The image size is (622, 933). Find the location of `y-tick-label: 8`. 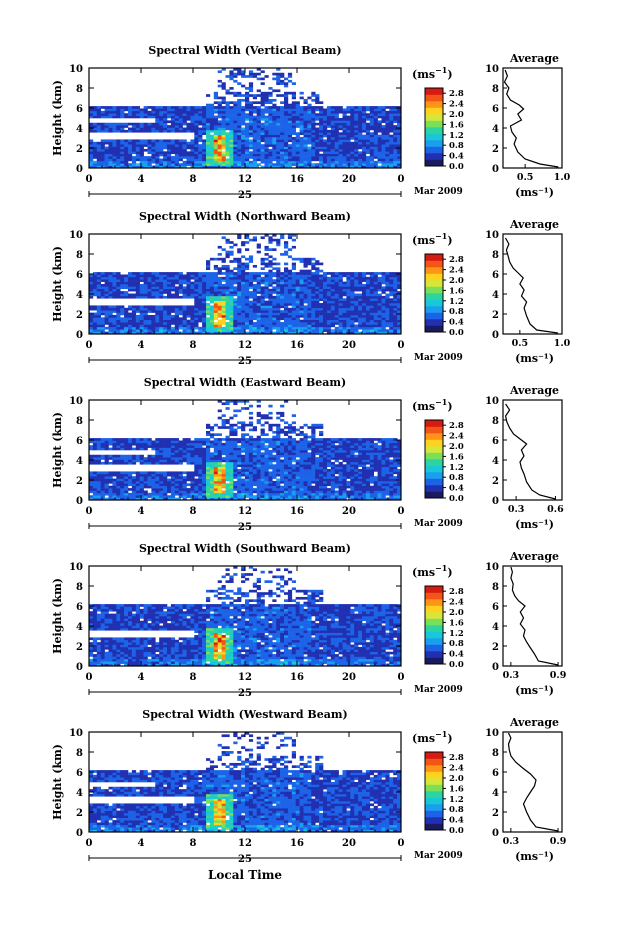

y-tick-label: 8 is located at coordinates (79, 89).